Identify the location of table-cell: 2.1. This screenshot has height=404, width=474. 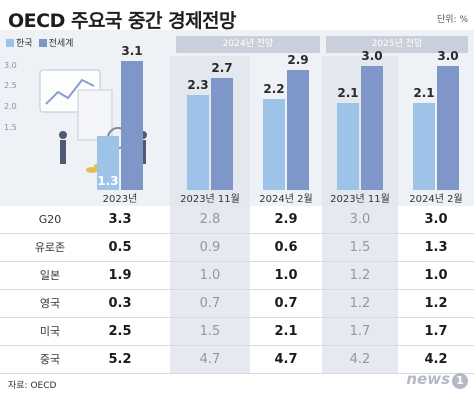
(286, 331).